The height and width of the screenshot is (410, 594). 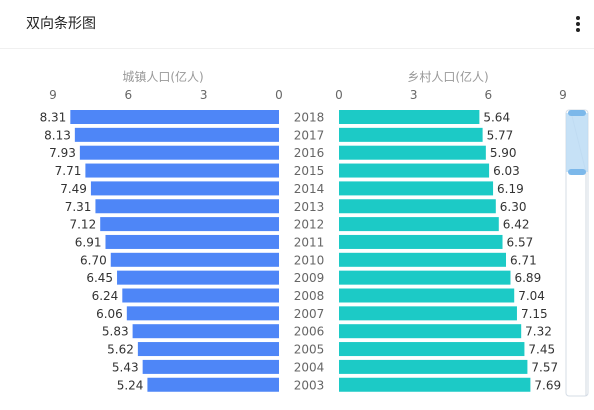 What do you see at coordinates (506, 171) in the screenshot?
I see `right-bar-label: 6.03` at bounding box center [506, 171].